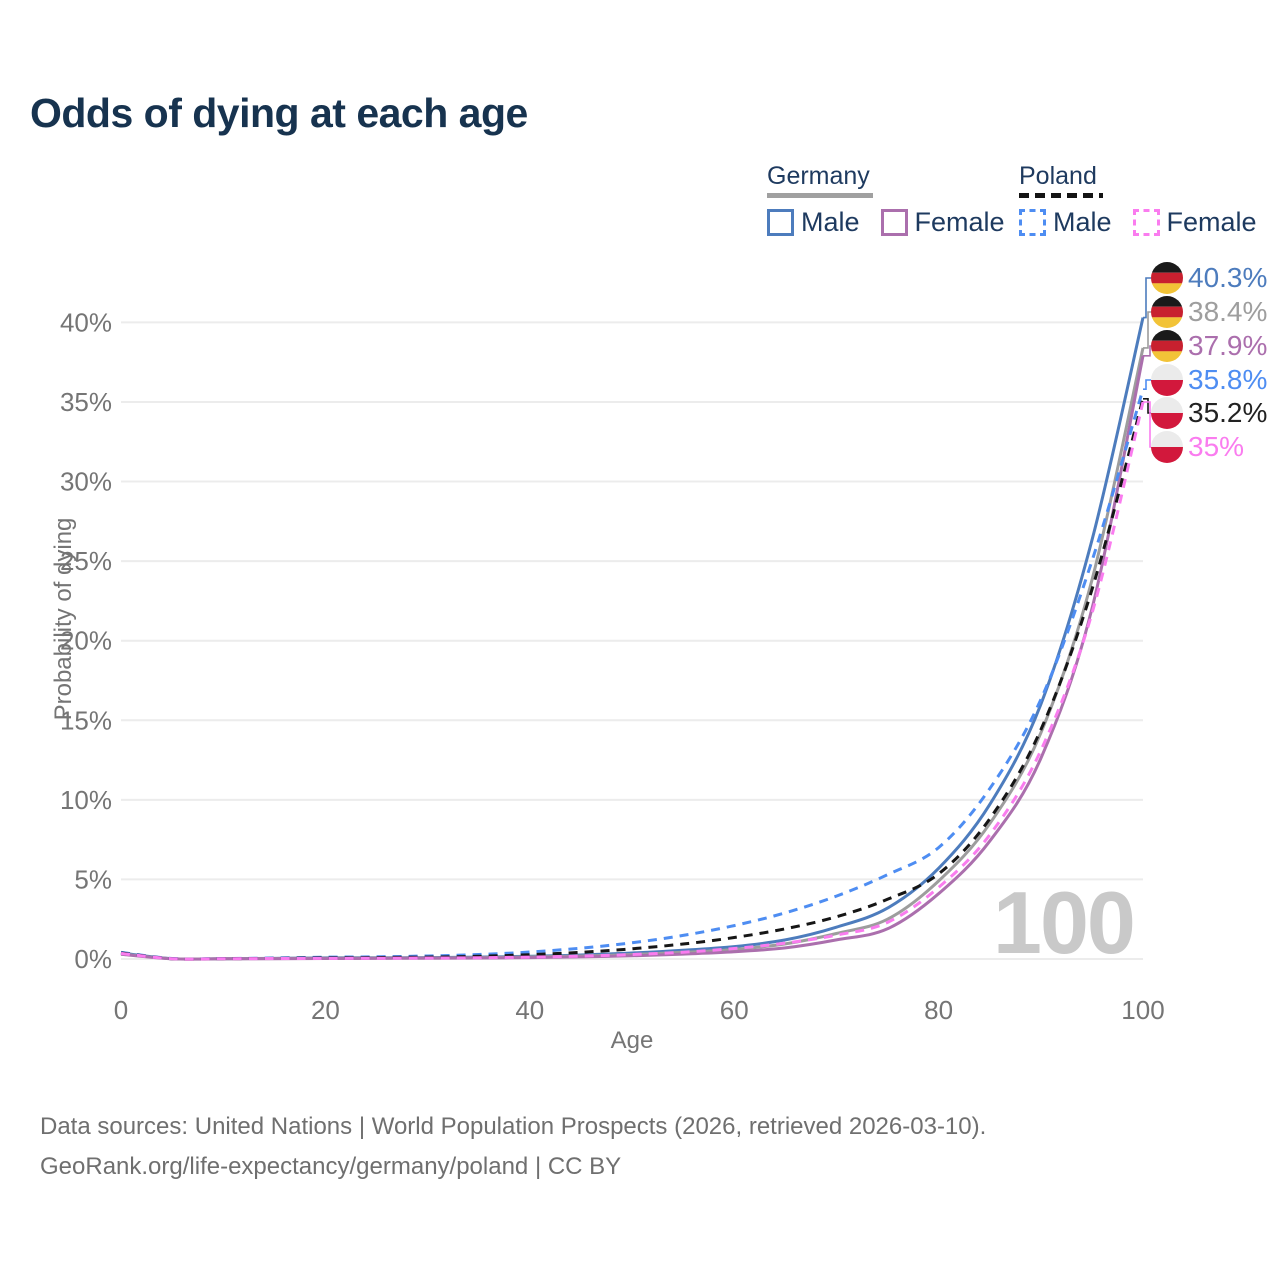 The height and width of the screenshot is (1280, 1280). What do you see at coordinates (938, 1010) in the screenshot?
I see `x-tick-label: 80` at bounding box center [938, 1010].